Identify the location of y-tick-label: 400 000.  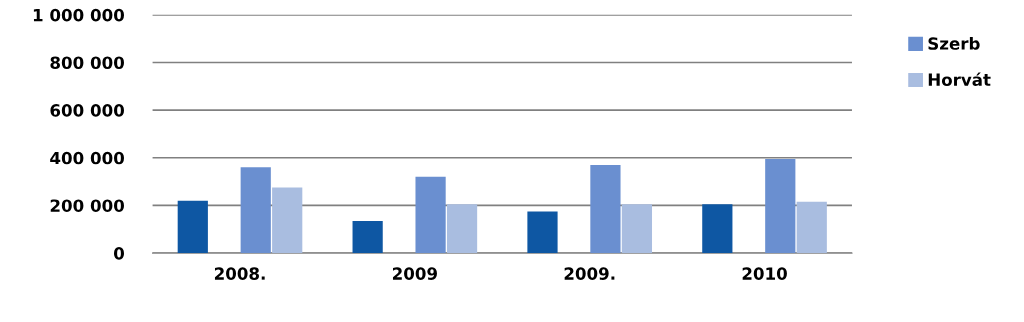
(87, 158).